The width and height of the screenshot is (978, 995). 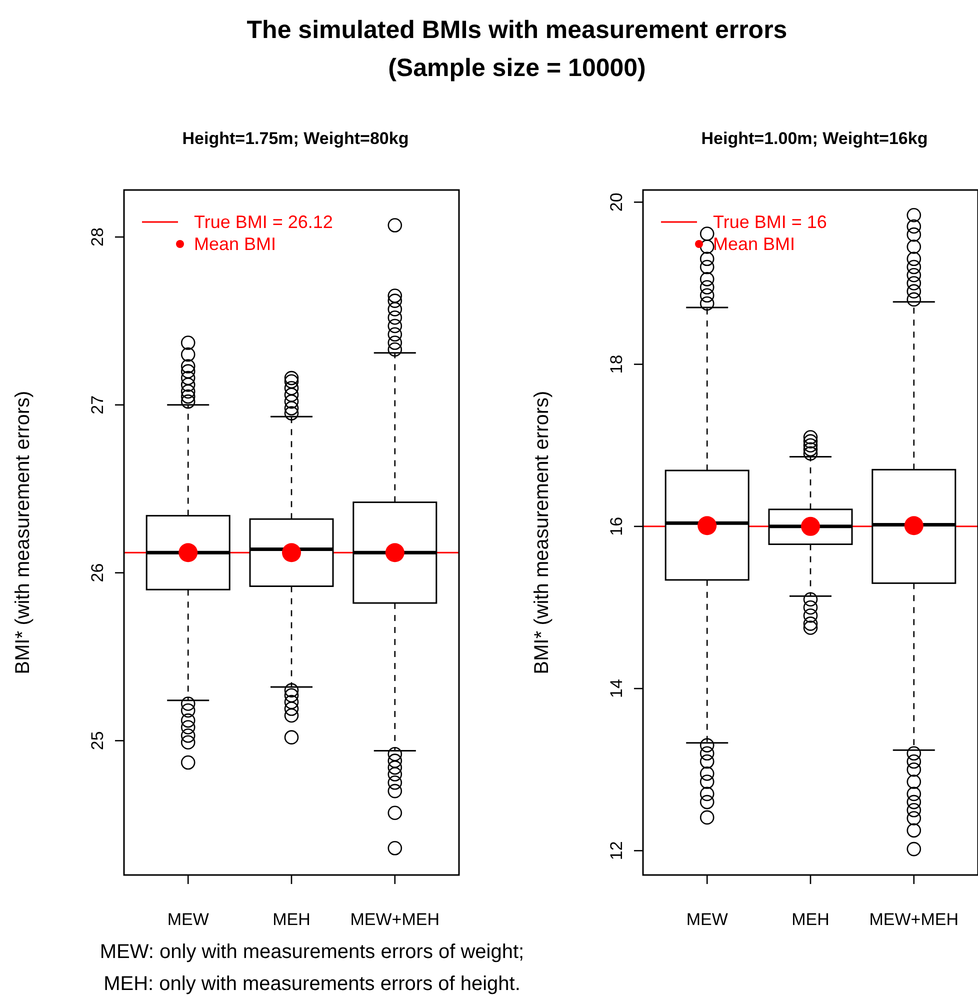 I want to click on y-tick-label: 18, so click(x=616, y=364).